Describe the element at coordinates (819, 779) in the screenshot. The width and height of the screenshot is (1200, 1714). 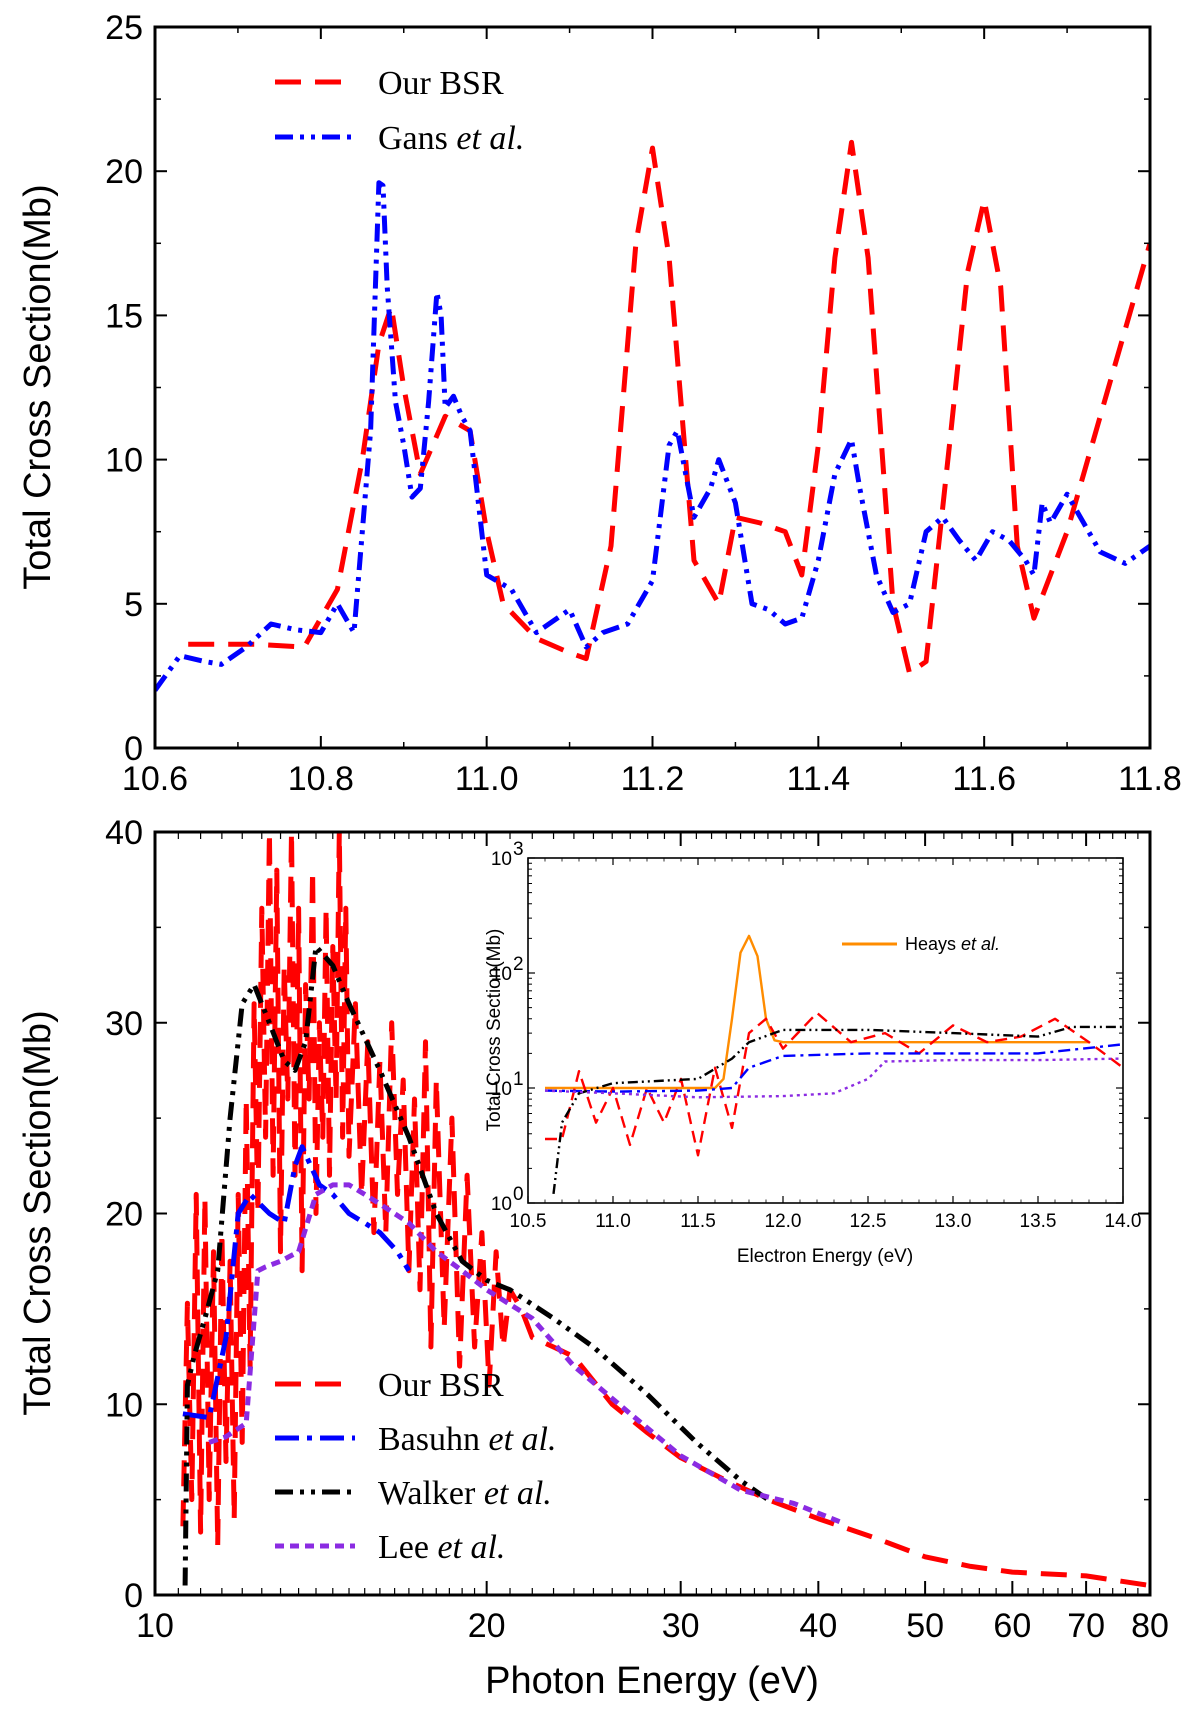
I see `top-x-tick-label: 11.4` at that location.